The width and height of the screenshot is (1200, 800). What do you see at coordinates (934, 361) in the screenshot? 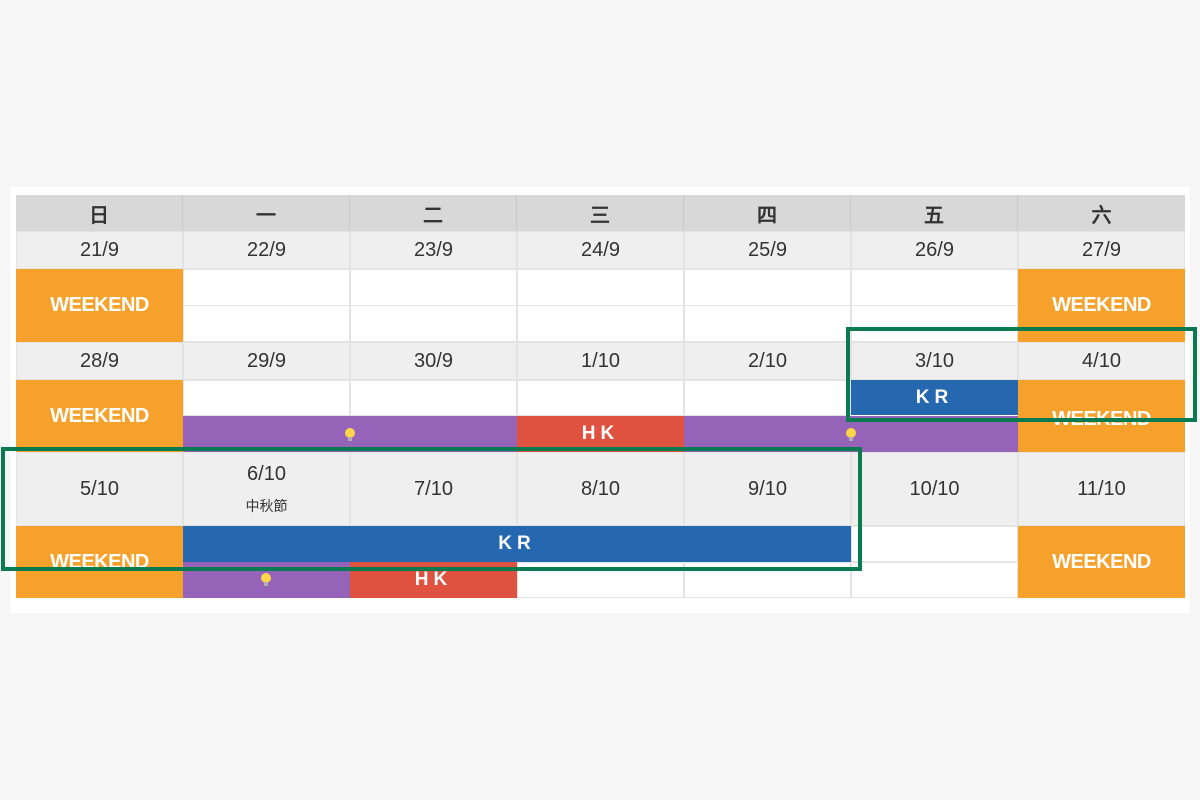
I see `date-cell: 3/10` at bounding box center [934, 361].